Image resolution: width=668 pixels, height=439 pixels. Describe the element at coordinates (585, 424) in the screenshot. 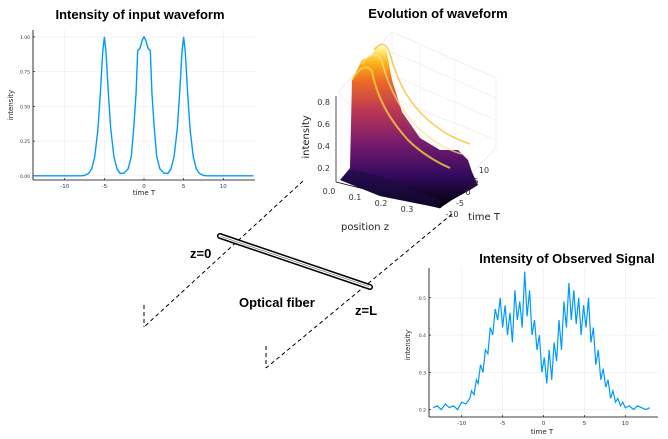

I see `observed-chart-xtick-label: 5` at that location.